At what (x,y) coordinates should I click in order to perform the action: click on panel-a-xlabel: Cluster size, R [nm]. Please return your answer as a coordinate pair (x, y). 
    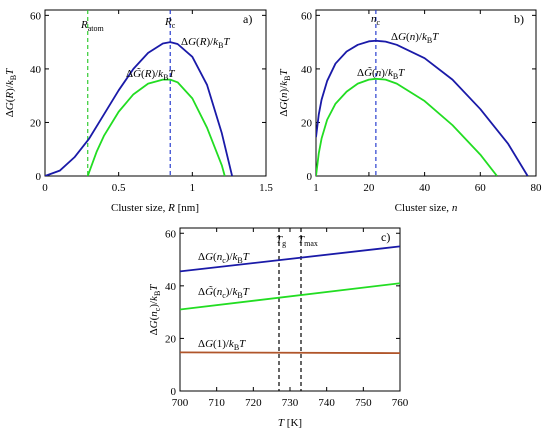
    Looking at the image, I should click on (155, 208).